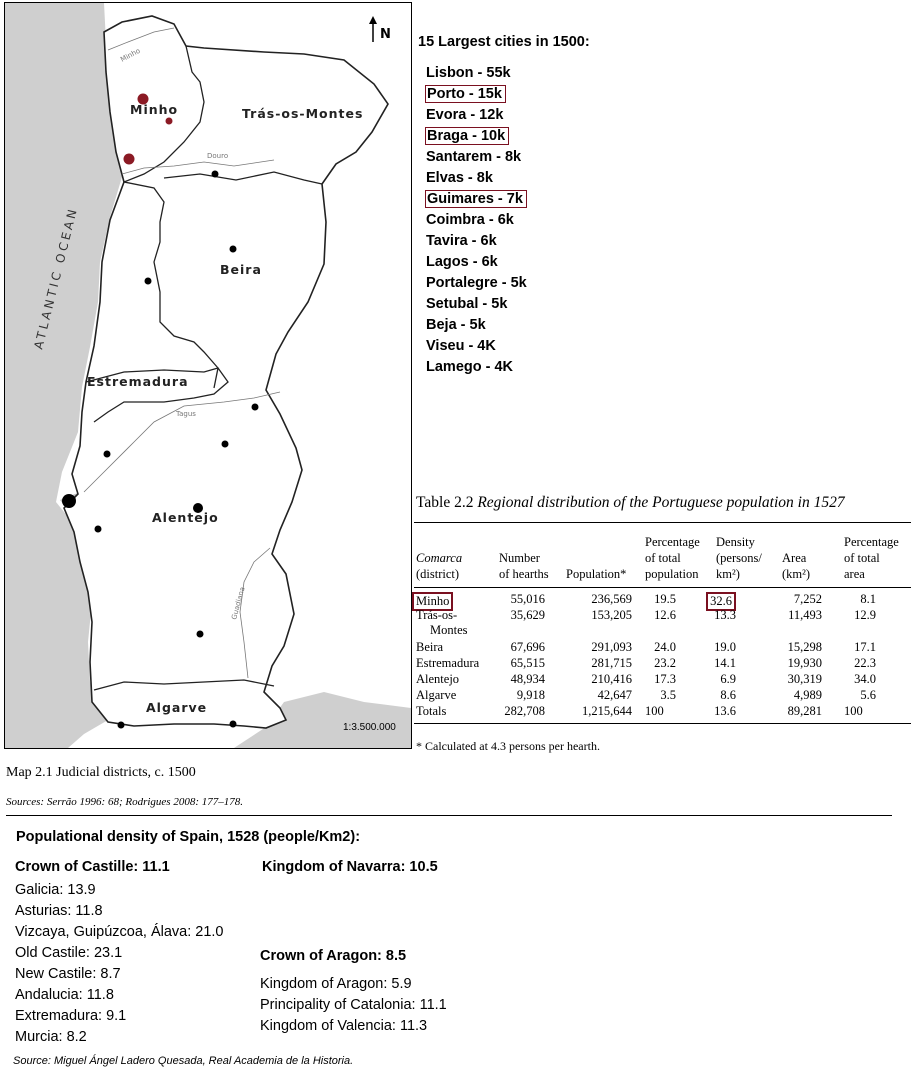 The image size is (911, 1088). Describe the element at coordinates (868, 695) in the screenshot. I see `cell-pct-area: 5.6` at that location.